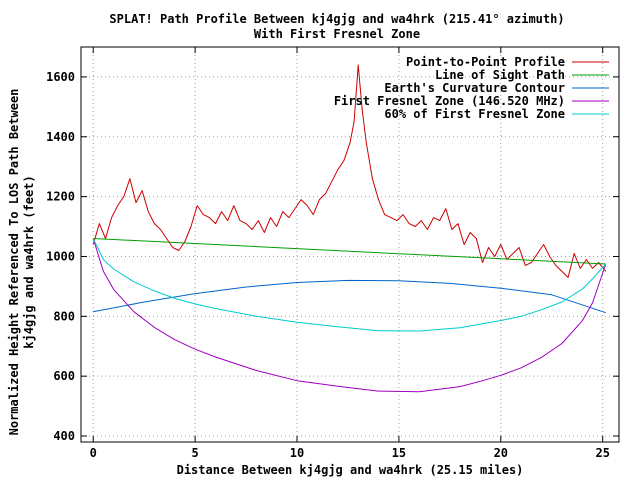 The width and height of the screenshot is (640, 480). I want to click on earth-curvature-line, so click(349, 296).